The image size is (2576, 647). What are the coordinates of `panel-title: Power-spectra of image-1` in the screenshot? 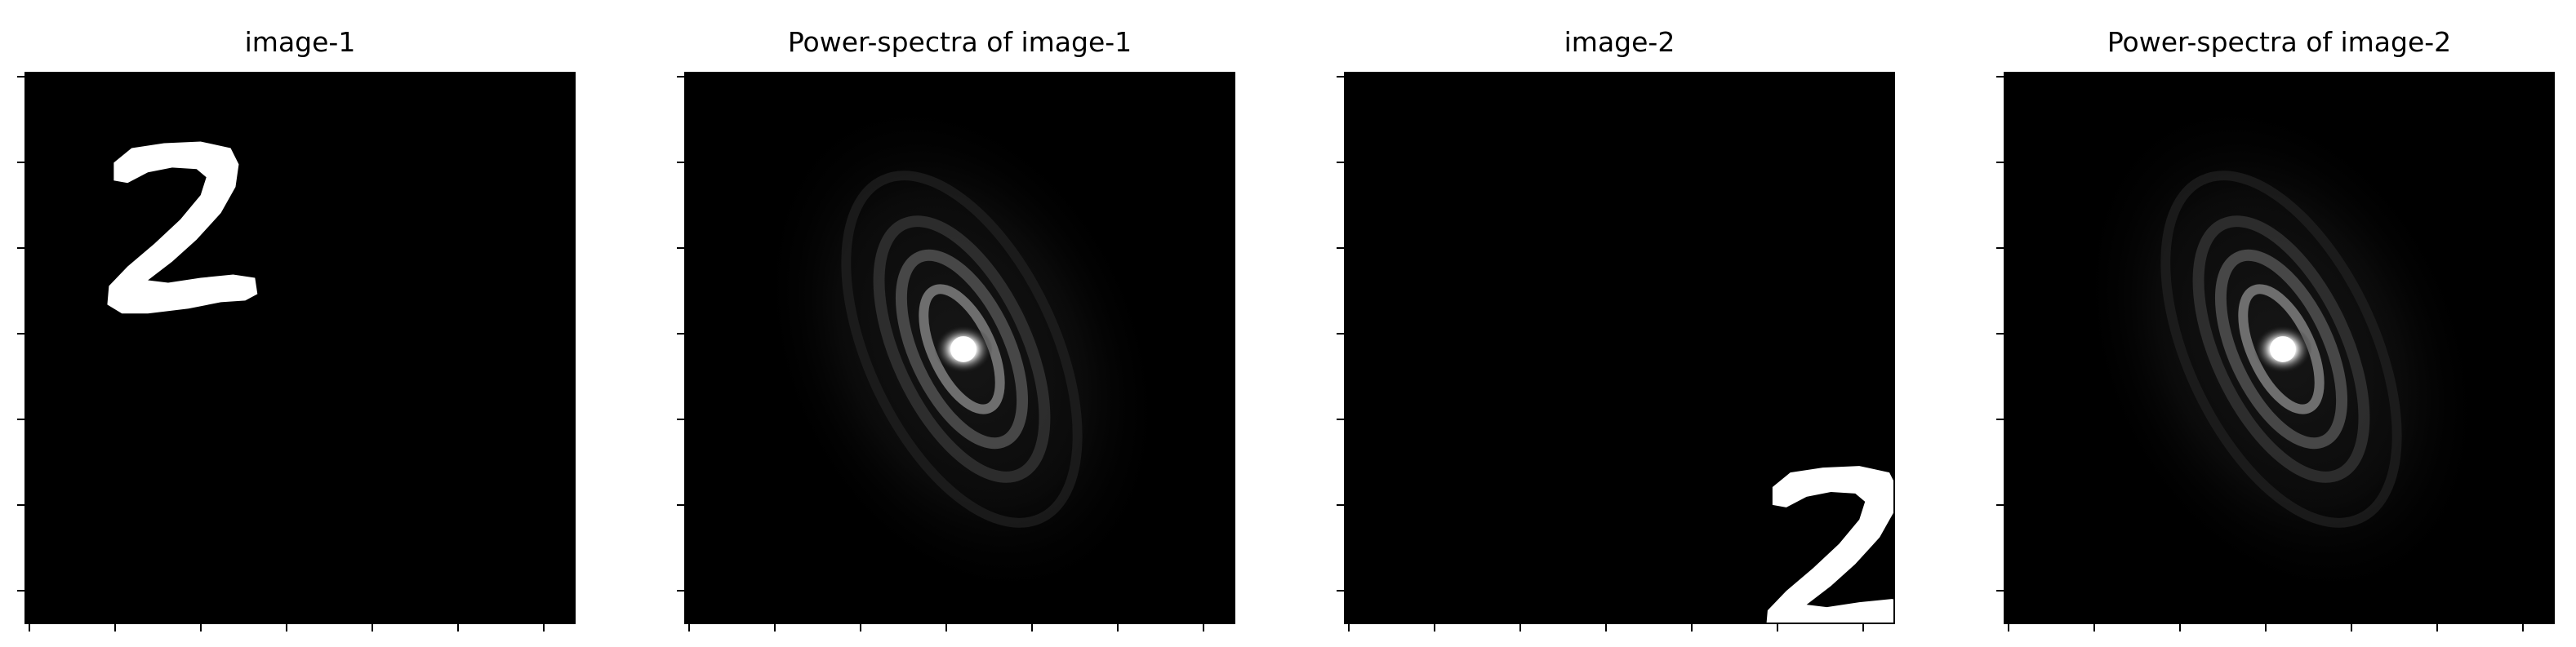 It's located at (959, 42).